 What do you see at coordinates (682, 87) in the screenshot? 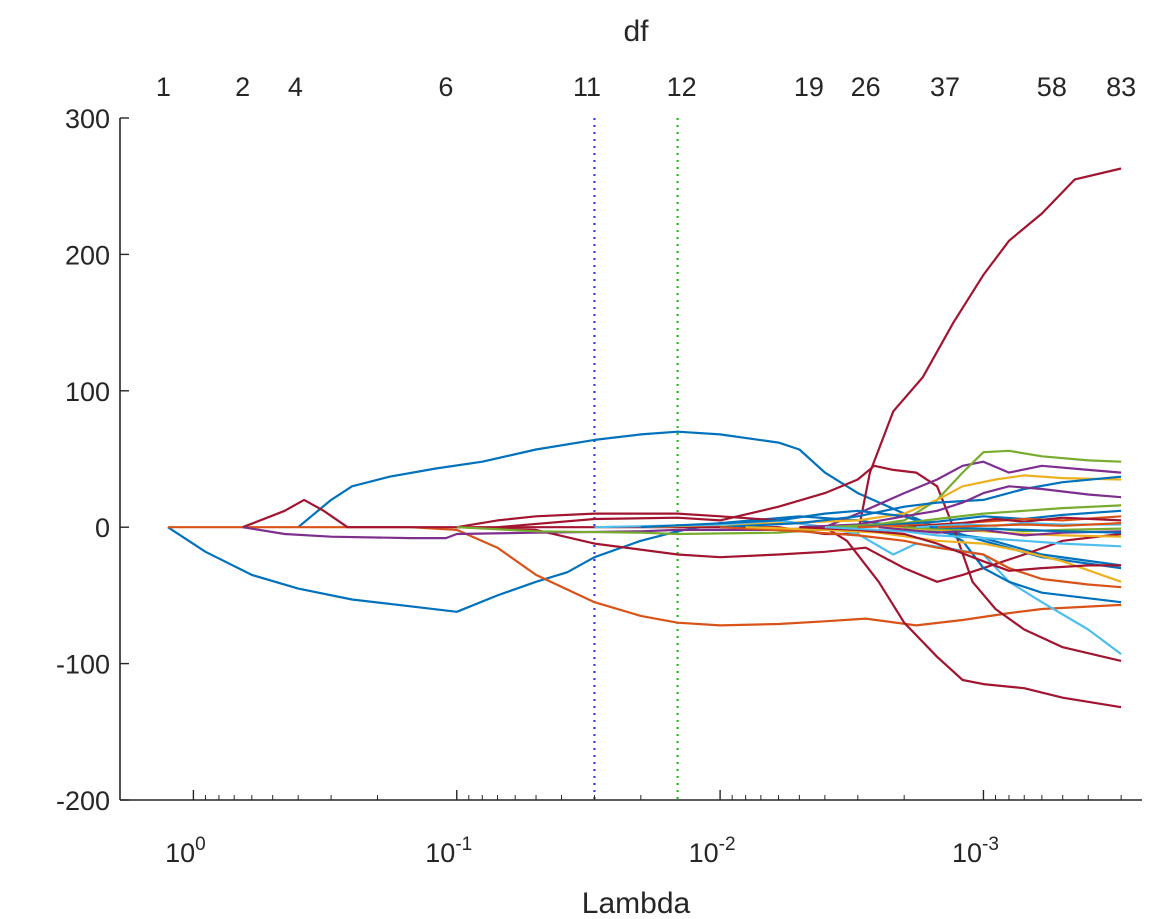
I see `df-tick-label: 12` at bounding box center [682, 87].